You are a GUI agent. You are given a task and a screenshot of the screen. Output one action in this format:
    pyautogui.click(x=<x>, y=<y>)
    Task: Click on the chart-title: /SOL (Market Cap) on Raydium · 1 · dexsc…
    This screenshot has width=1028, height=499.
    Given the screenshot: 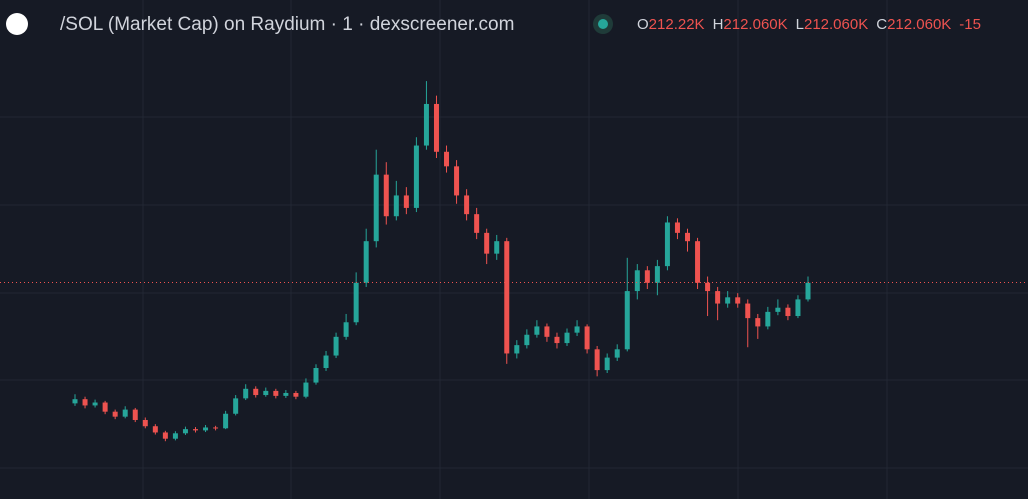 What is the action you would take?
    pyautogui.click(x=287, y=24)
    